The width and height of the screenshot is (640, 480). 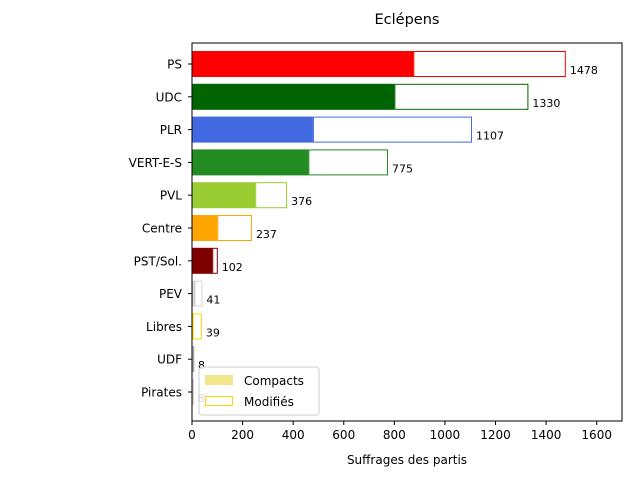 What do you see at coordinates (213, 300) in the screenshot?
I see `total-label-7: 41` at bounding box center [213, 300].